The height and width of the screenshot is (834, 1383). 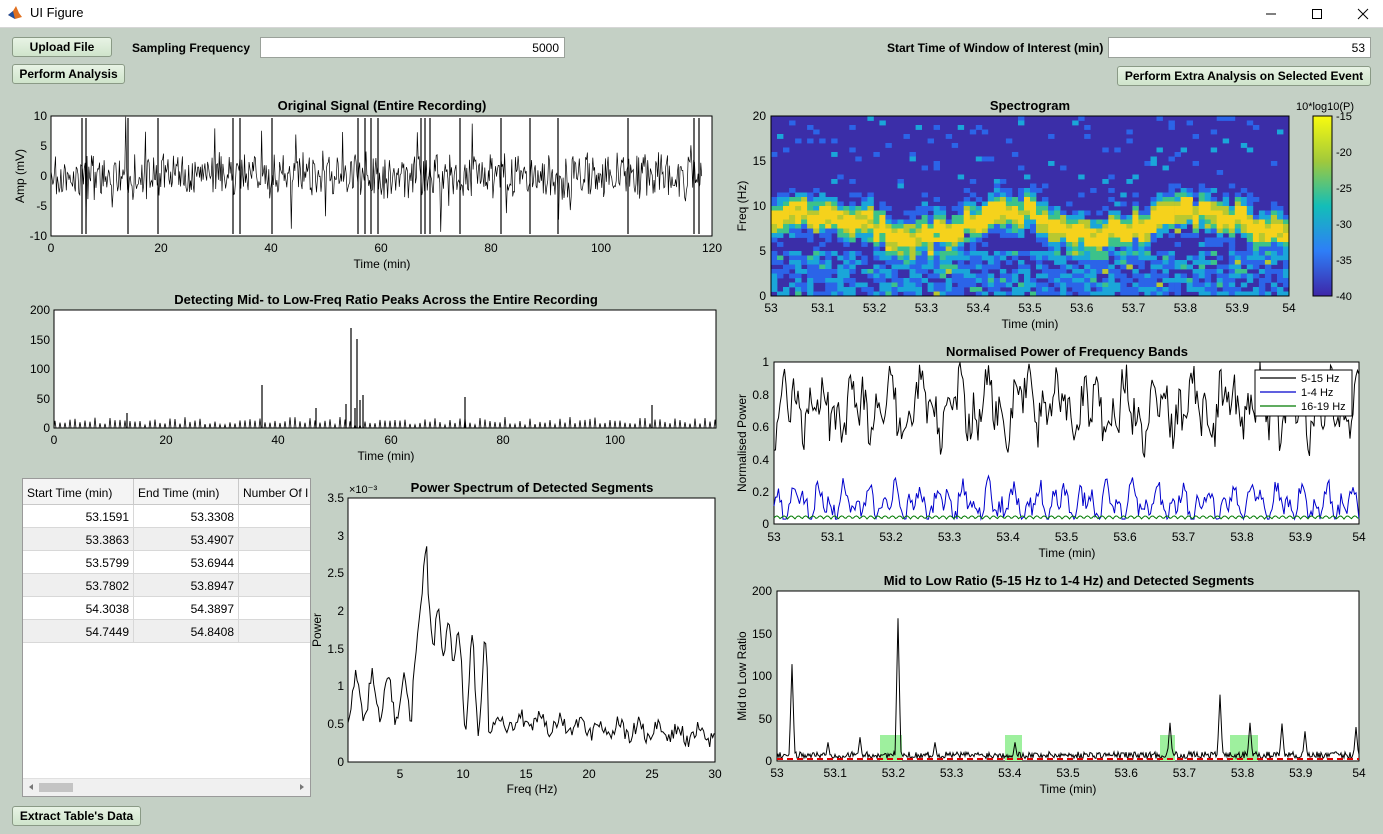 What do you see at coordinates (412, 47) in the screenshot?
I see `sampling-frequency-field: 5000` at bounding box center [412, 47].